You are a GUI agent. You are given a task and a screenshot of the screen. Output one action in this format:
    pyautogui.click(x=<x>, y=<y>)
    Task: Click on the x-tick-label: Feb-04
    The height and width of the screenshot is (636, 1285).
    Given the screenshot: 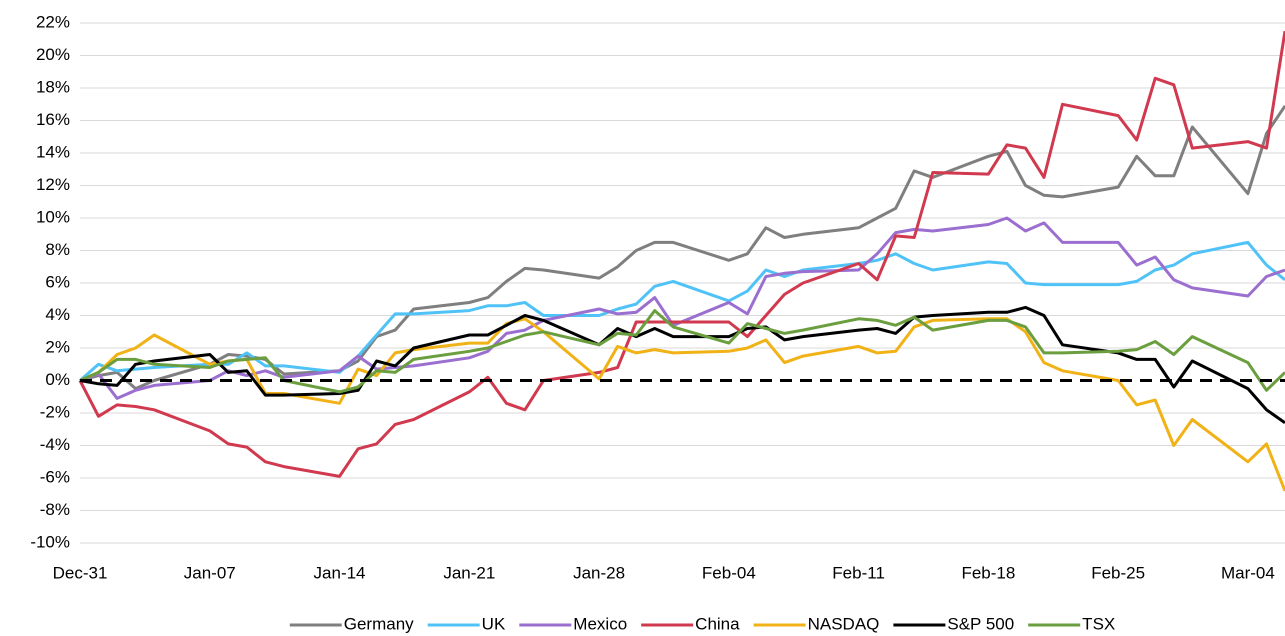 What is the action you would take?
    pyautogui.click(x=729, y=572)
    